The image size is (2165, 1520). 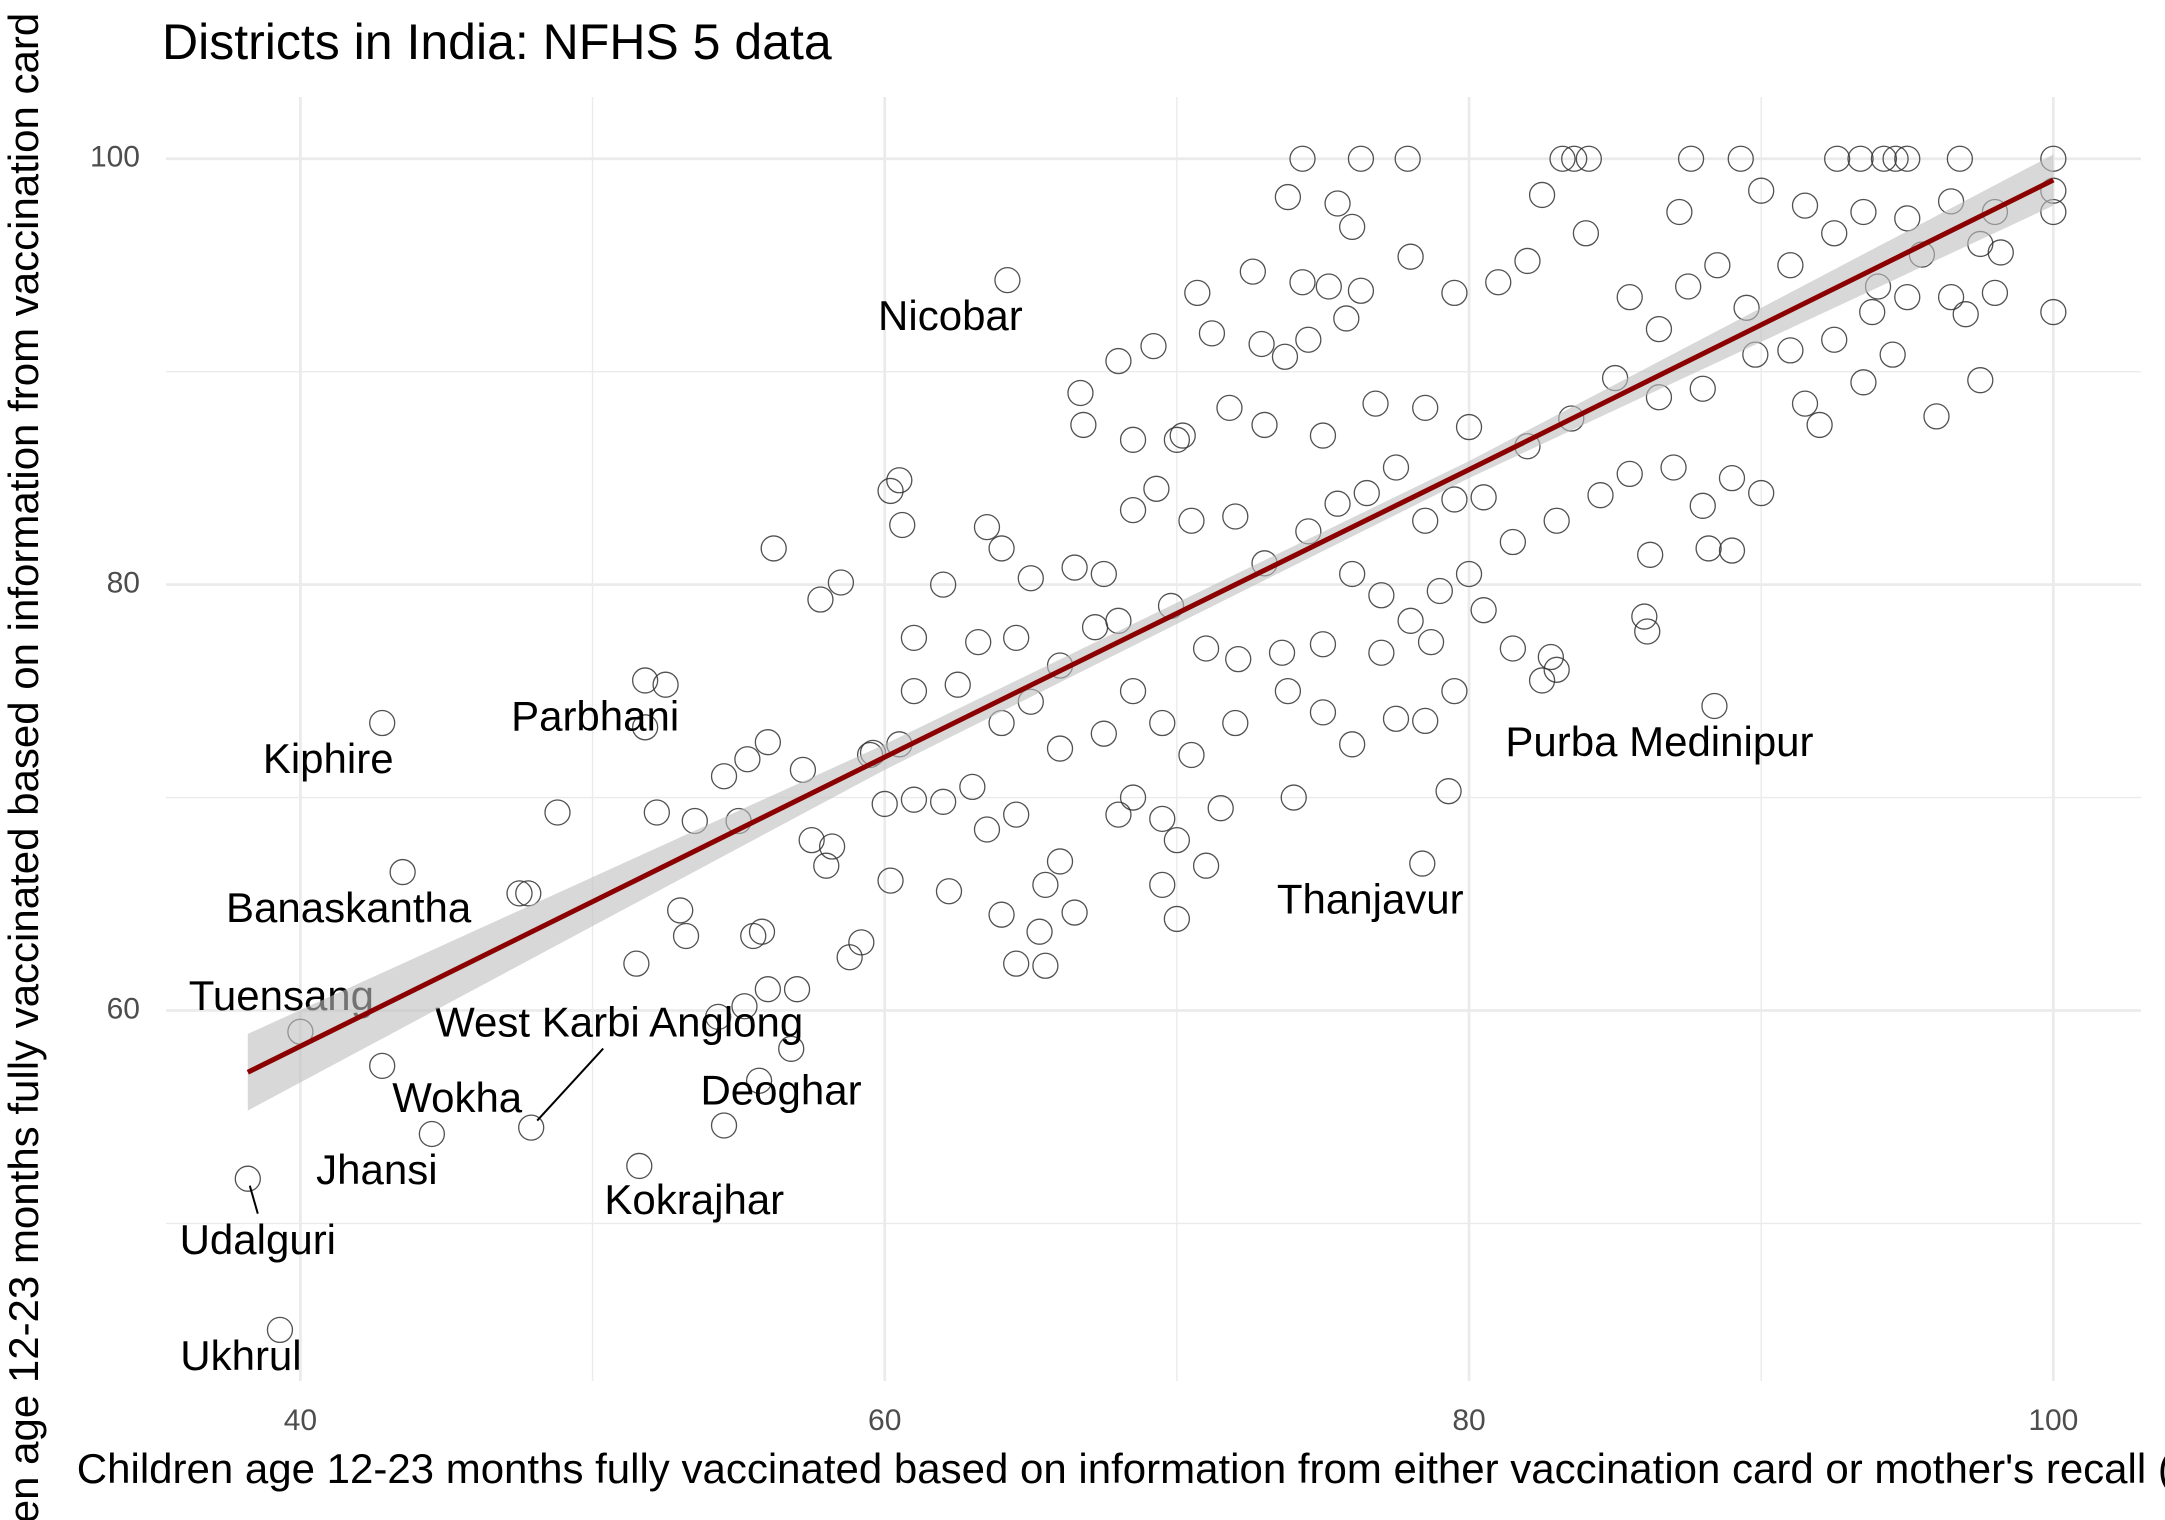 What do you see at coordinates (1659, 741) in the screenshot?
I see `point-label: Purba Medinipur` at bounding box center [1659, 741].